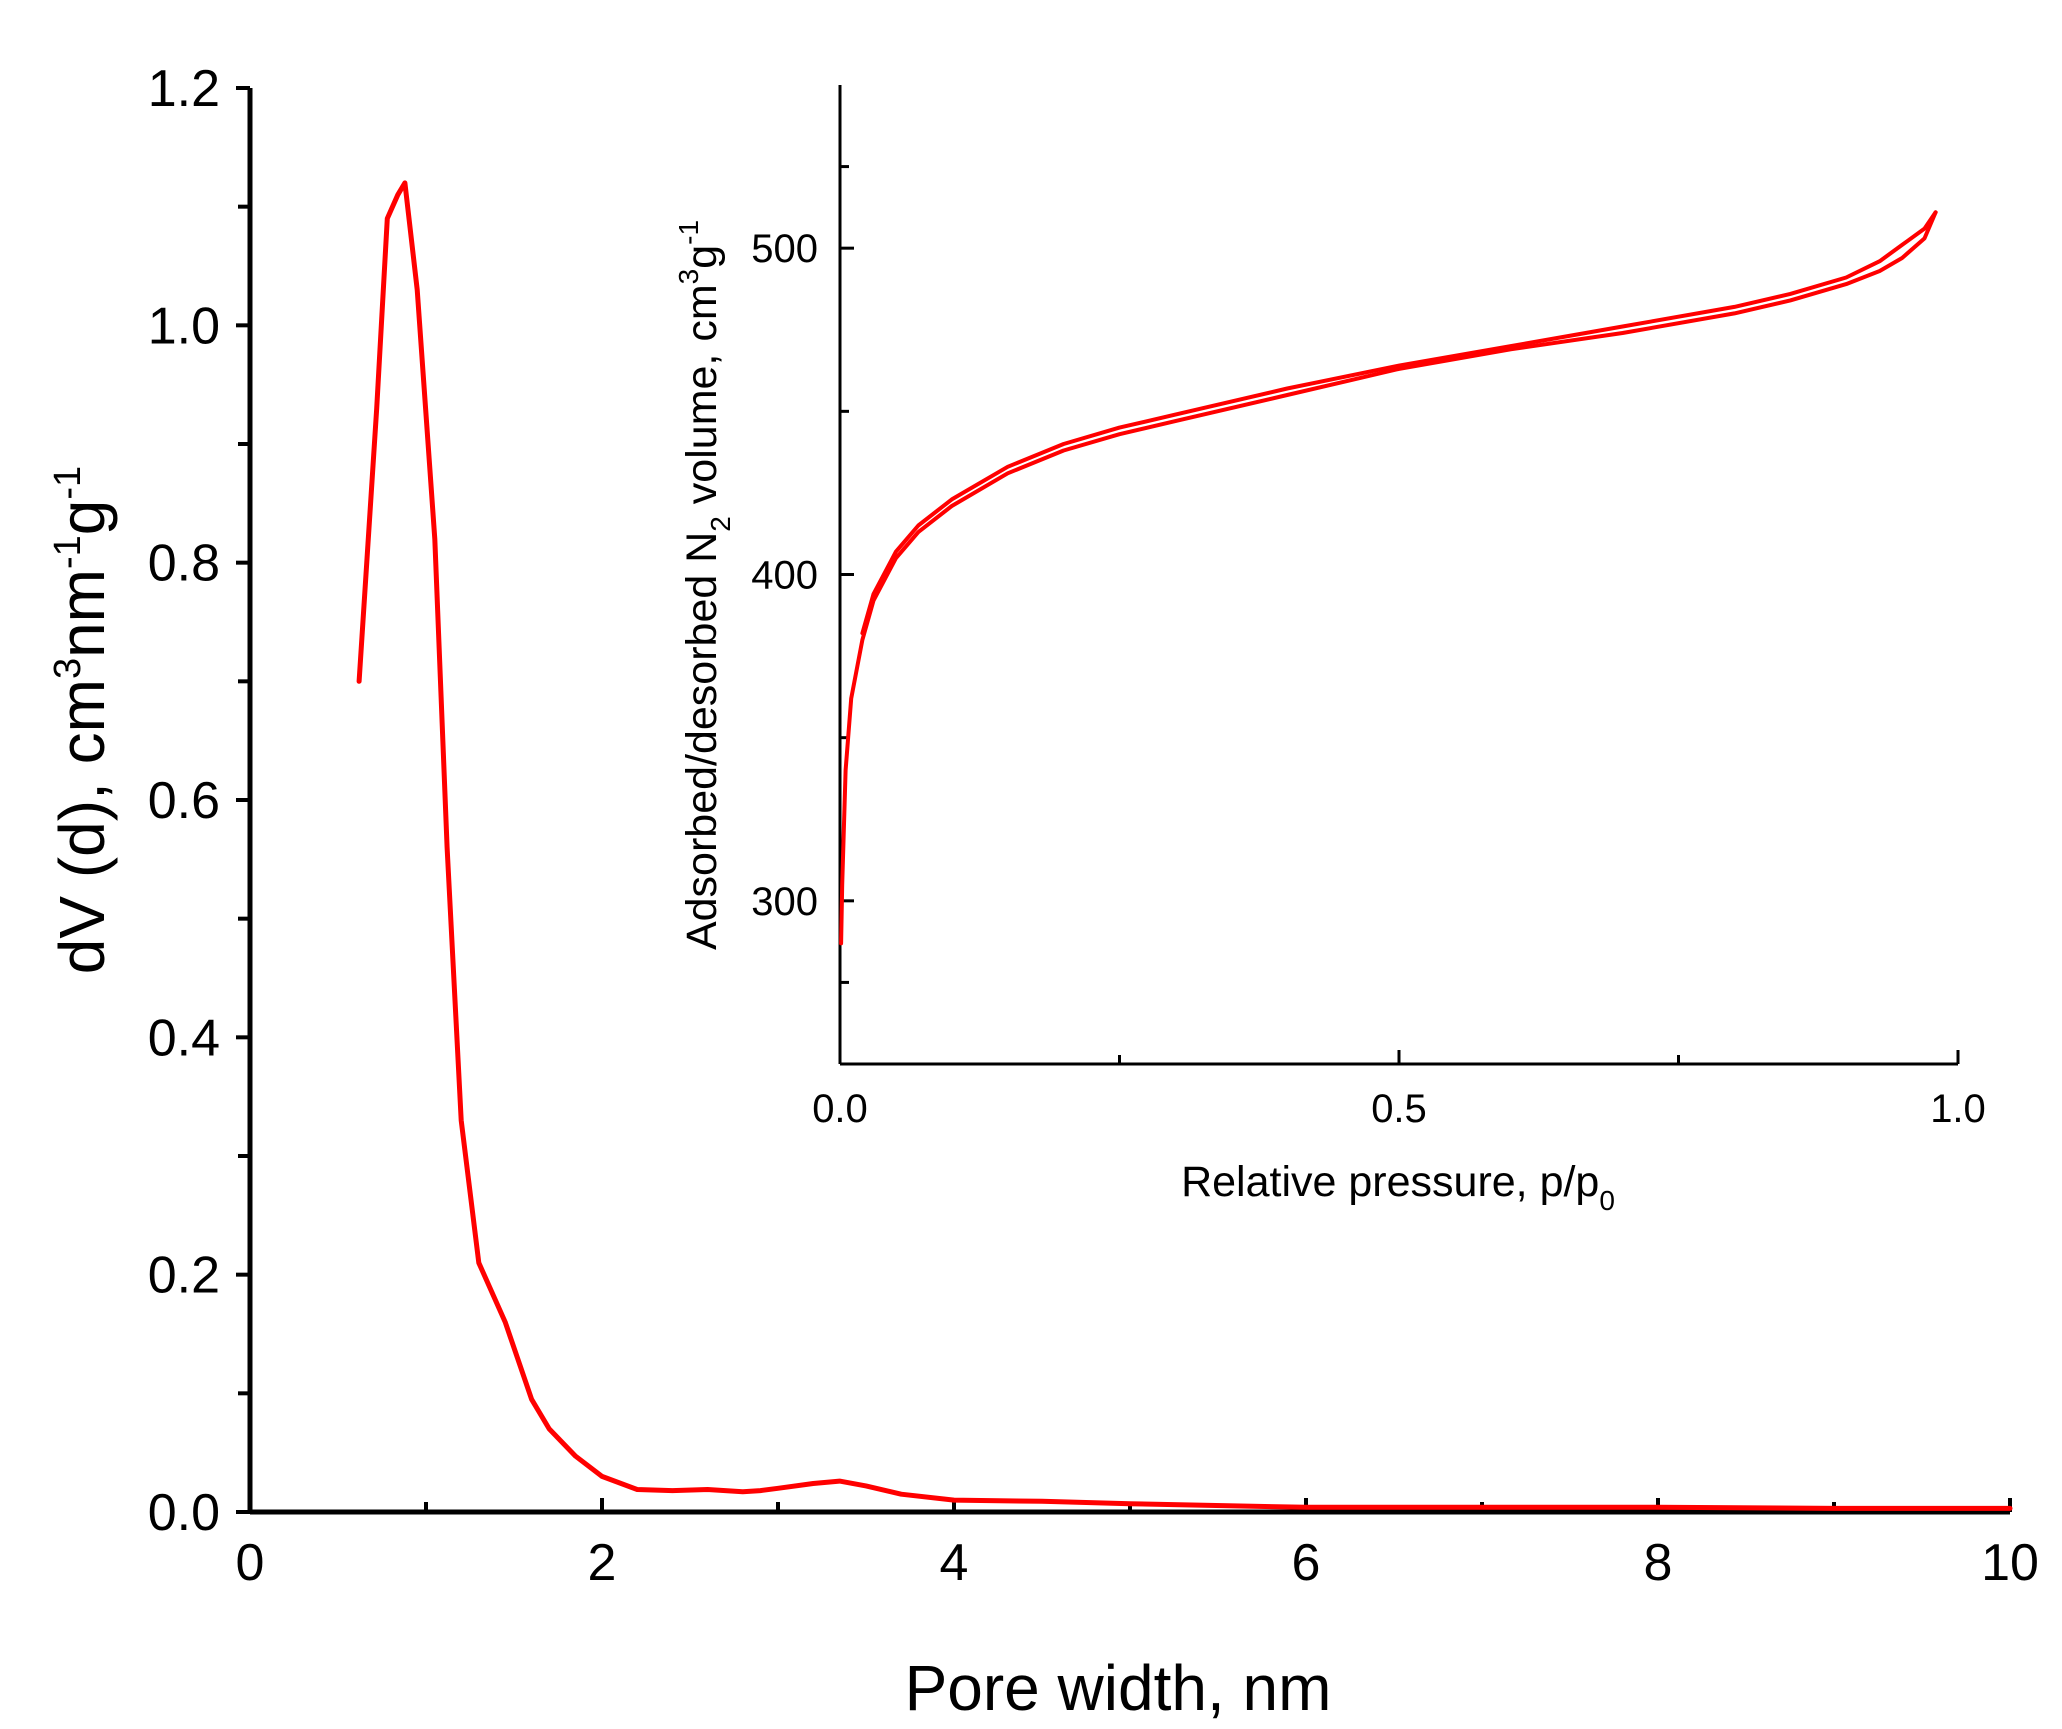 The image size is (2062, 1729). What do you see at coordinates (1306, 1563) in the screenshot?
I see `main-x-tick-label: 6` at bounding box center [1306, 1563].